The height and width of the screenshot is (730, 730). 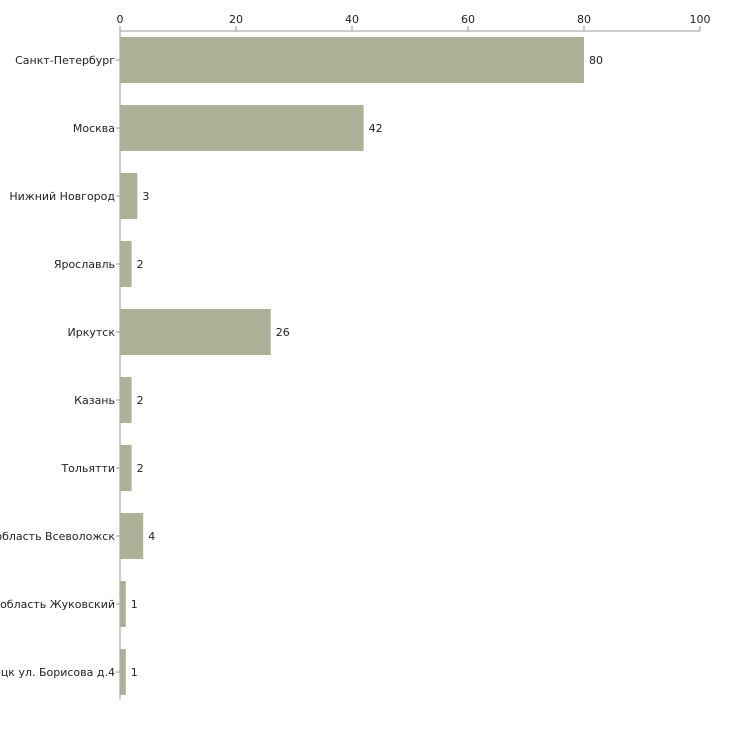 I want to click on category-label: Московская область Жуковский, so click(x=57, y=604).